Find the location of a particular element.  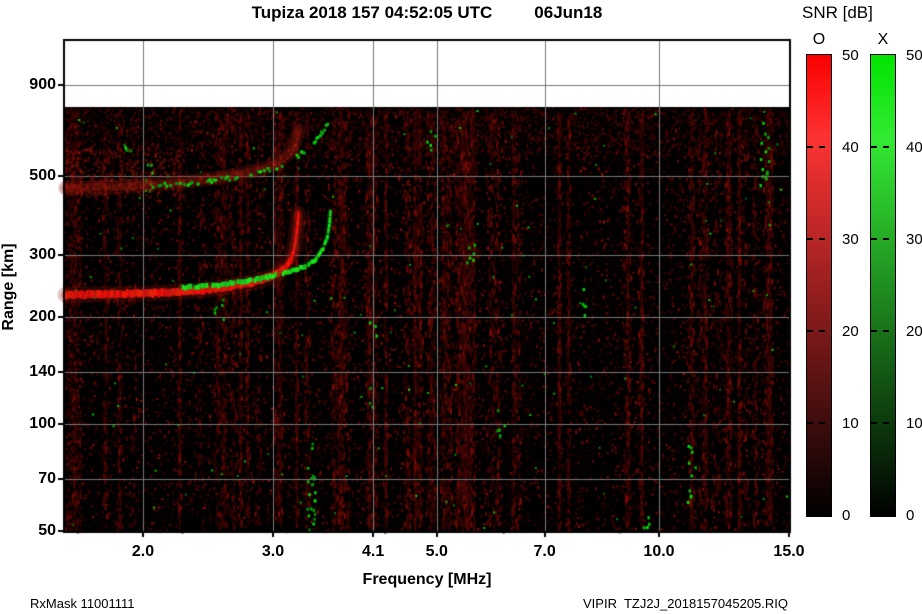

x-tick-label: 15.0 is located at coordinates (789, 551).